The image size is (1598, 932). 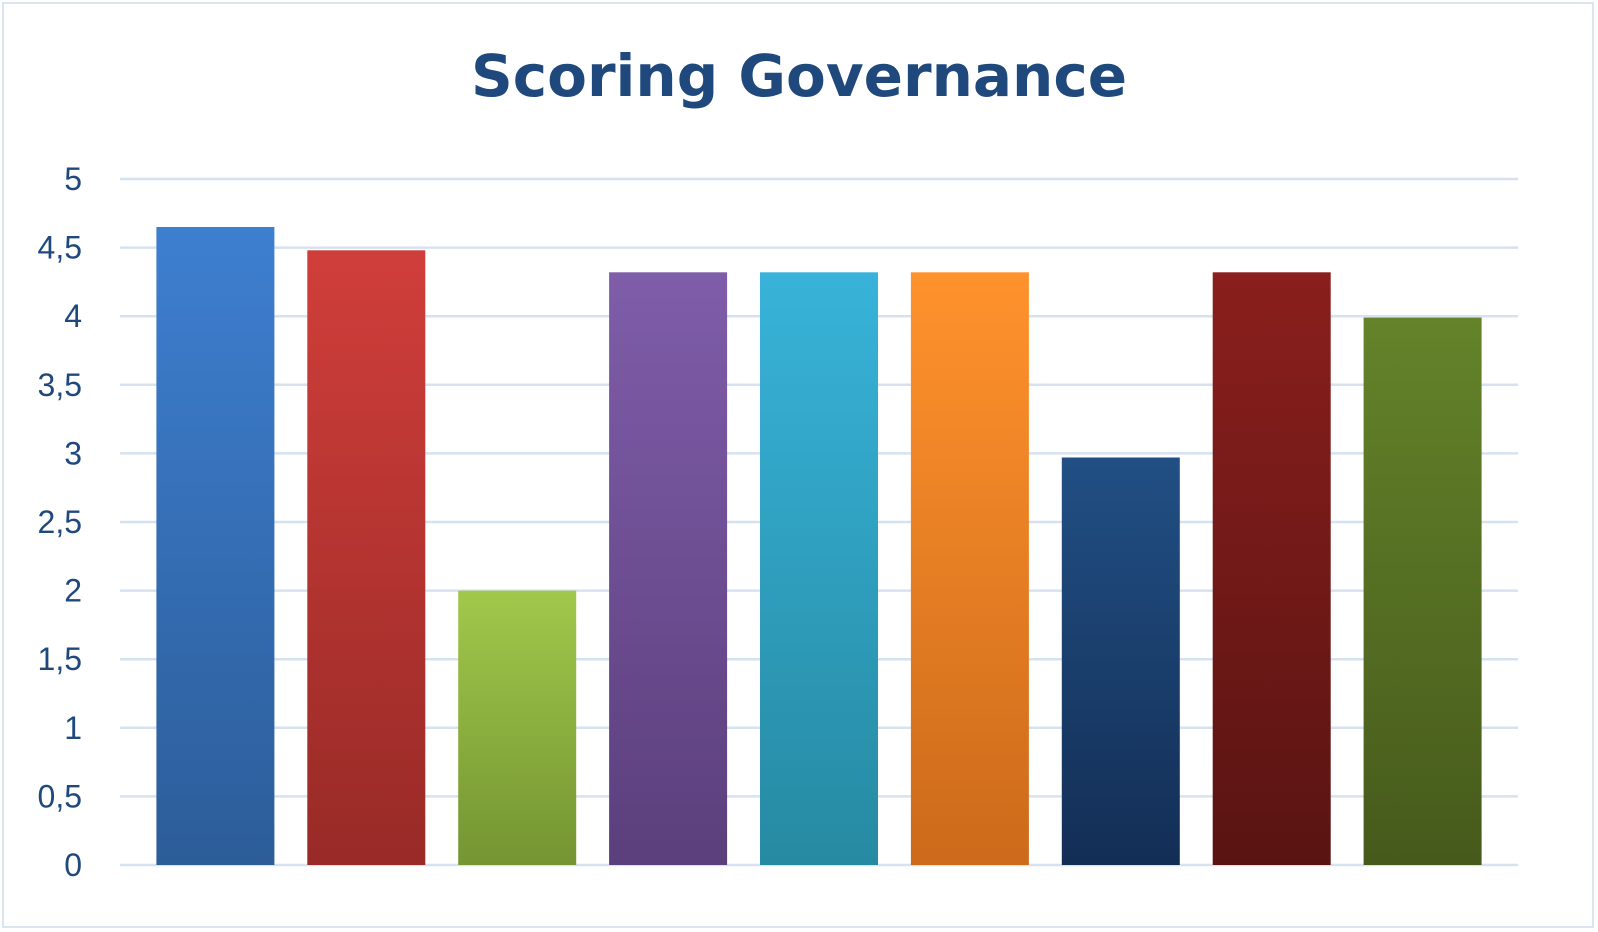 I want to click on y-tick-label: 2,5, so click(x=60, y=522).